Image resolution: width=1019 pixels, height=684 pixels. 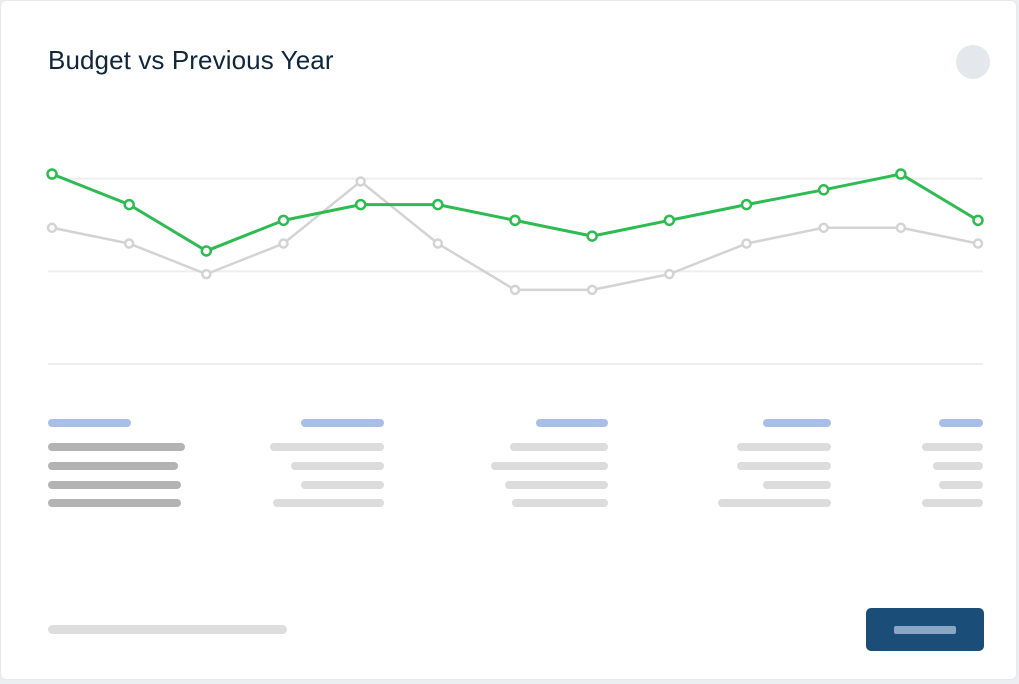 I want to click on button-label-skeleton, so click(x=925, y=630).